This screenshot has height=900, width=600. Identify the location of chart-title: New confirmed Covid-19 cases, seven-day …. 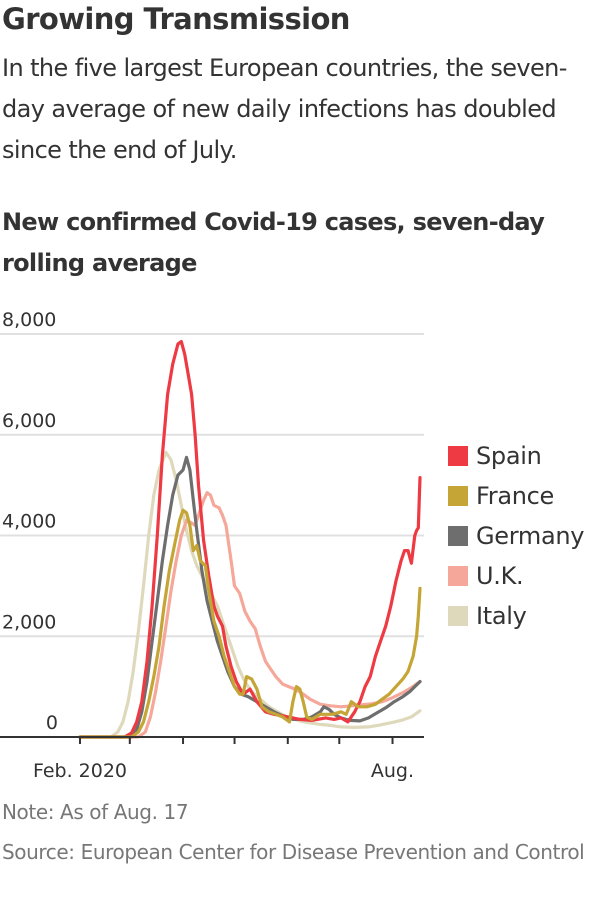
(273, 242).